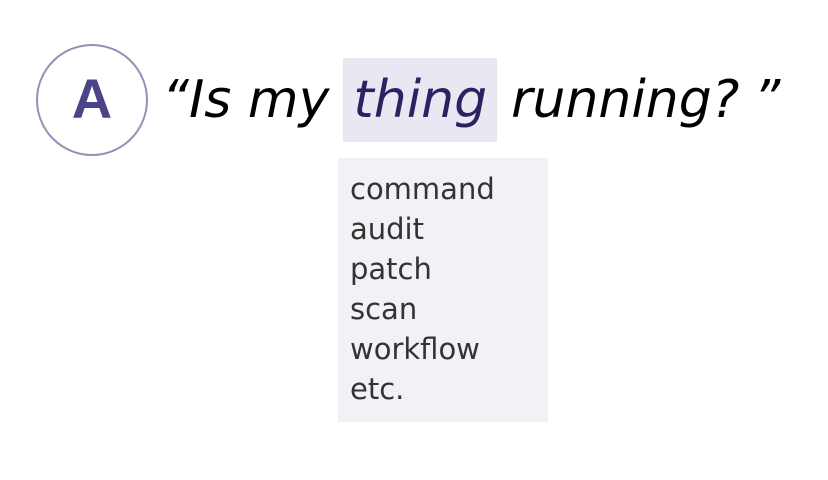 The height and width of the screenshot is (480, 828). Describe the element at coordinates (175, 100) in the screenshot. I see `open-quote: “` at that location.